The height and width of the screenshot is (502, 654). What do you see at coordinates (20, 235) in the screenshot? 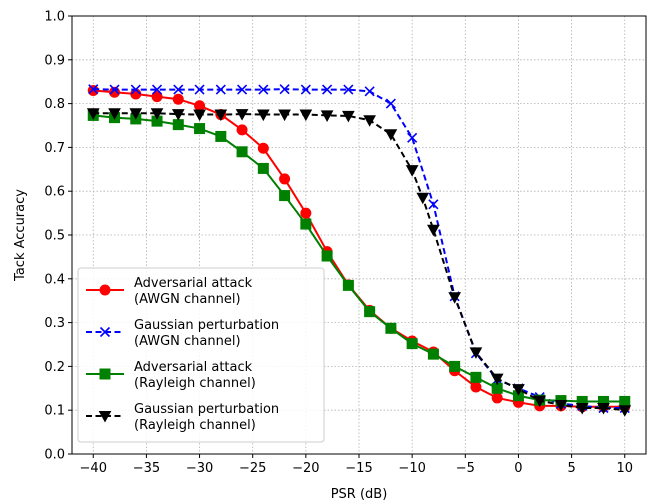
I see `y-axis-label: Tack Accuracy` at bounding box center [20, 235].